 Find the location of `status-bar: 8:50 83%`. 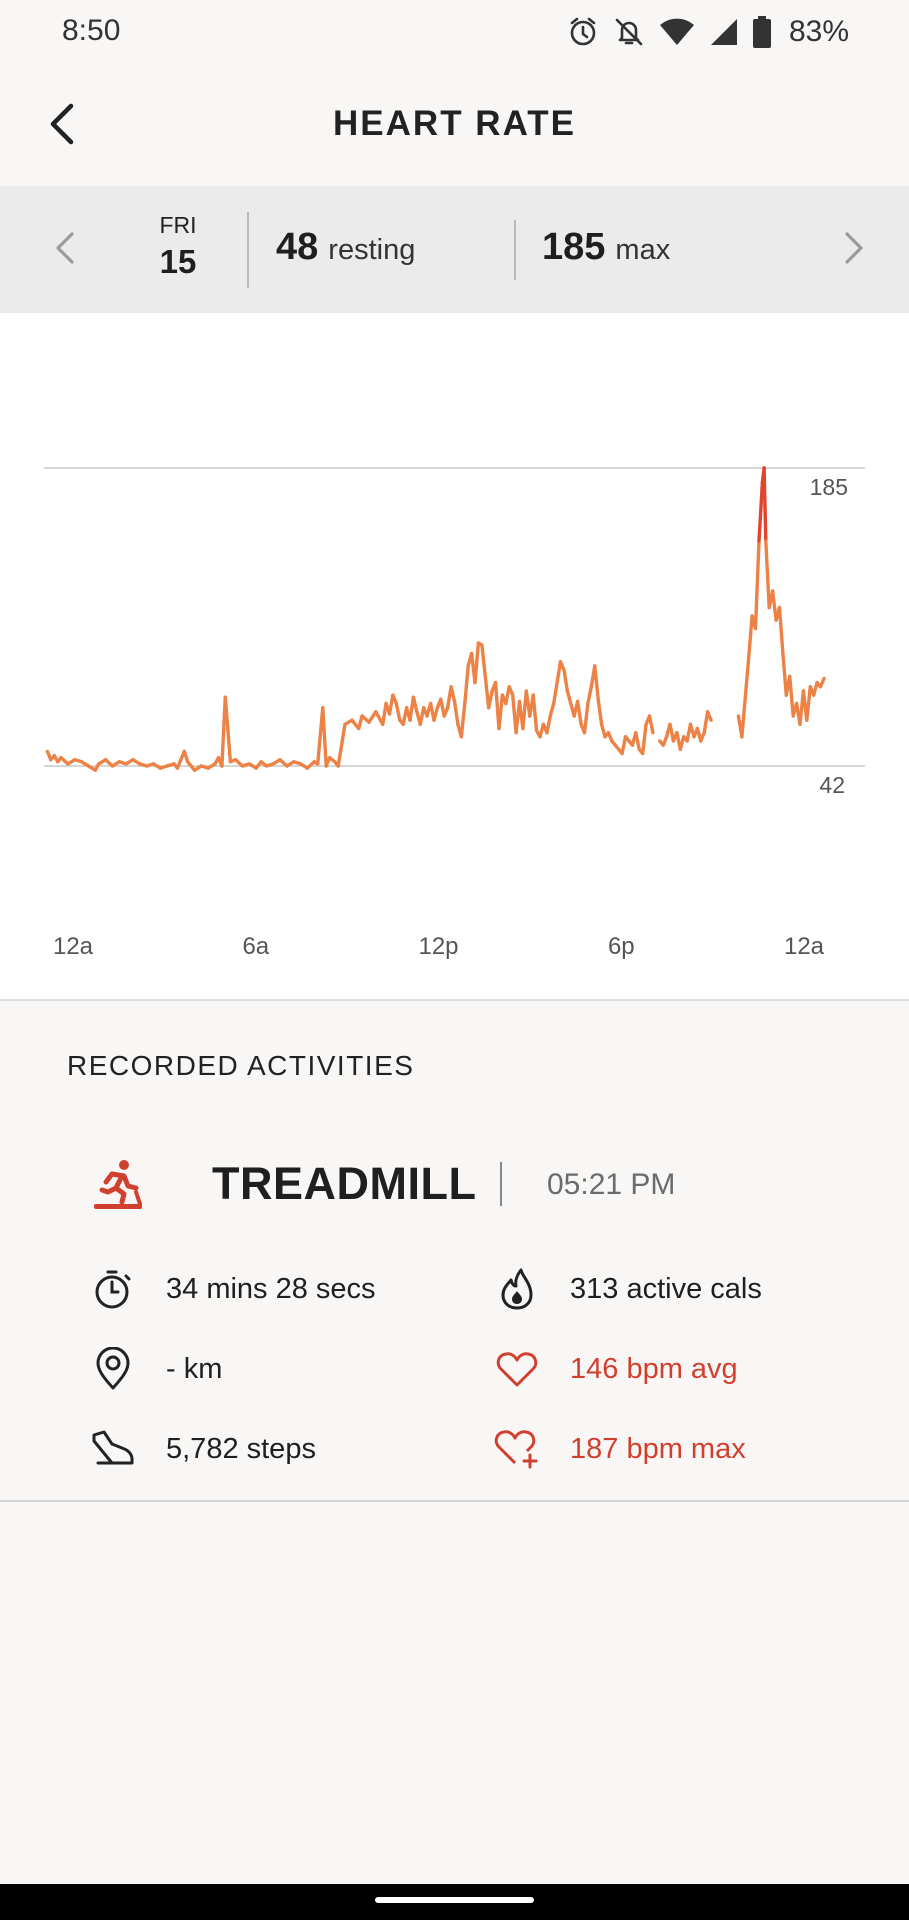

status-bar: 8:50 83% is located at coordinates (454, 32).